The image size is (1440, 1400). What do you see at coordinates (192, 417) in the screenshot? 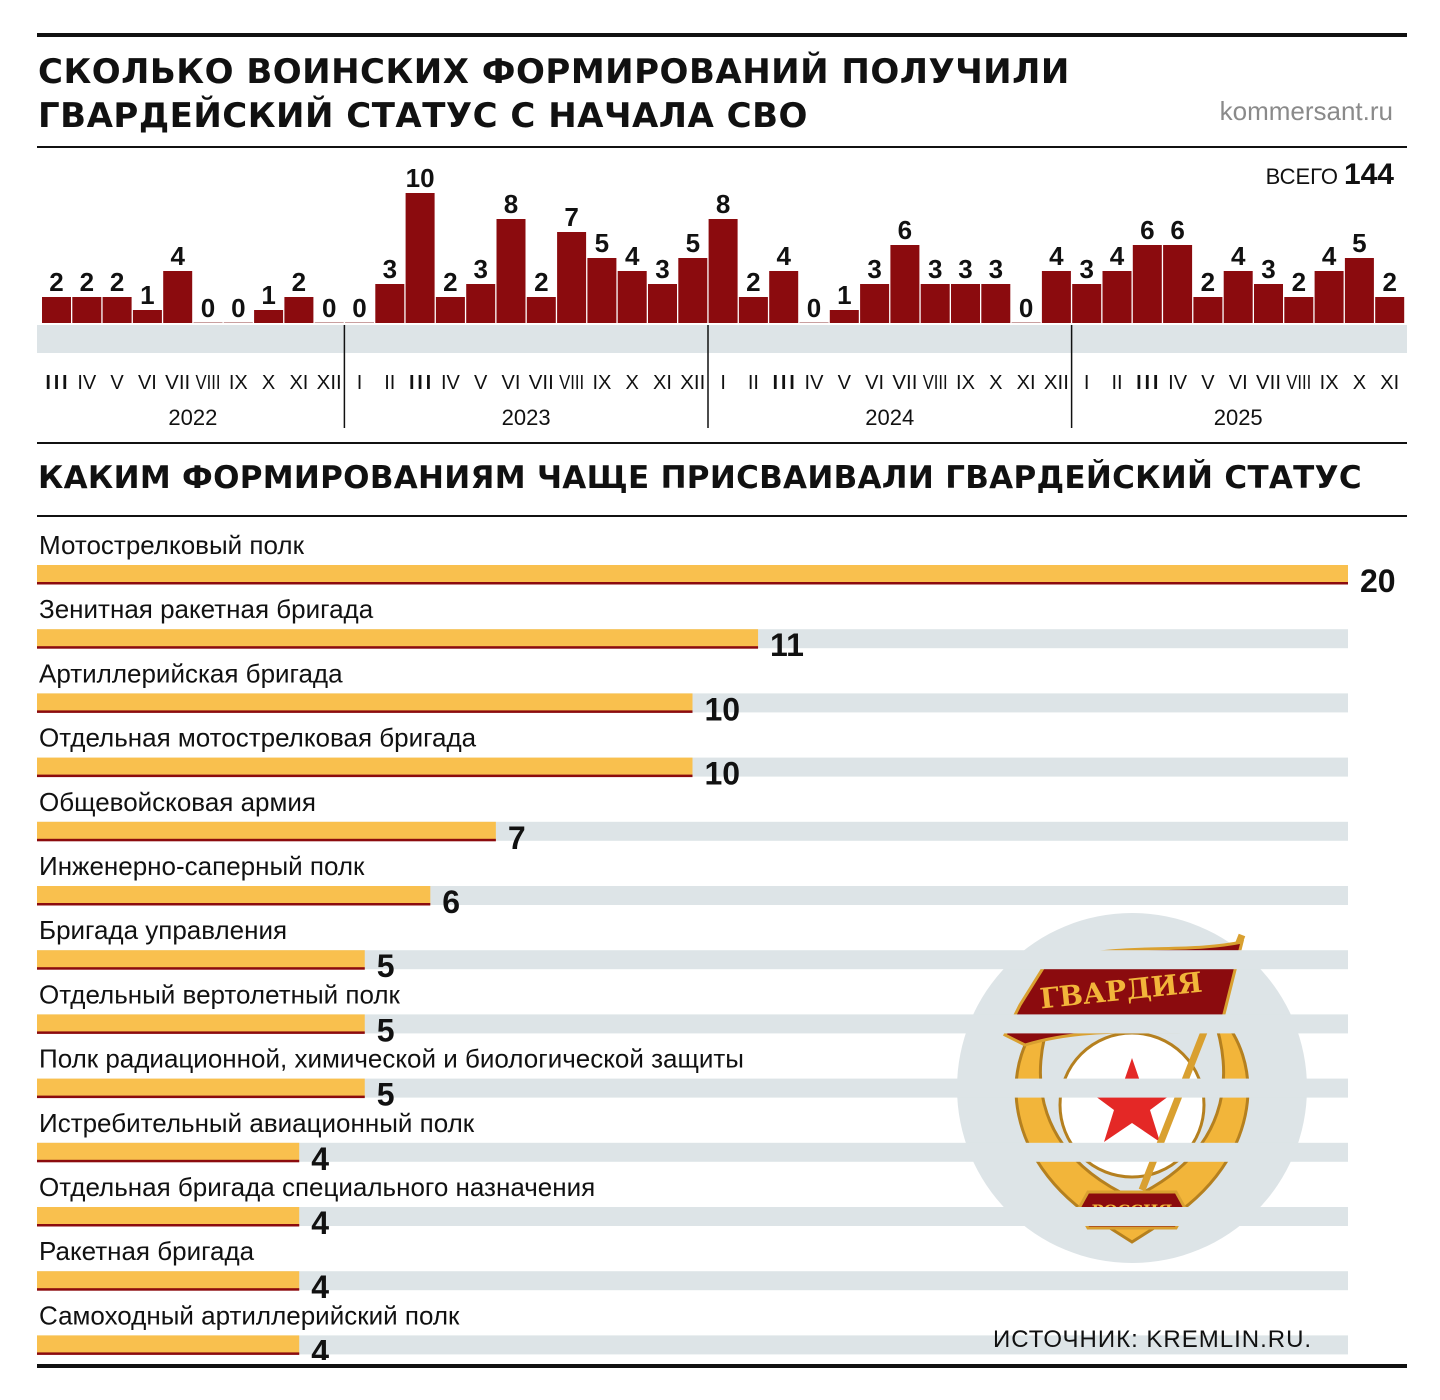
I see `year-label: 2022` at bounding box center [192, 417].